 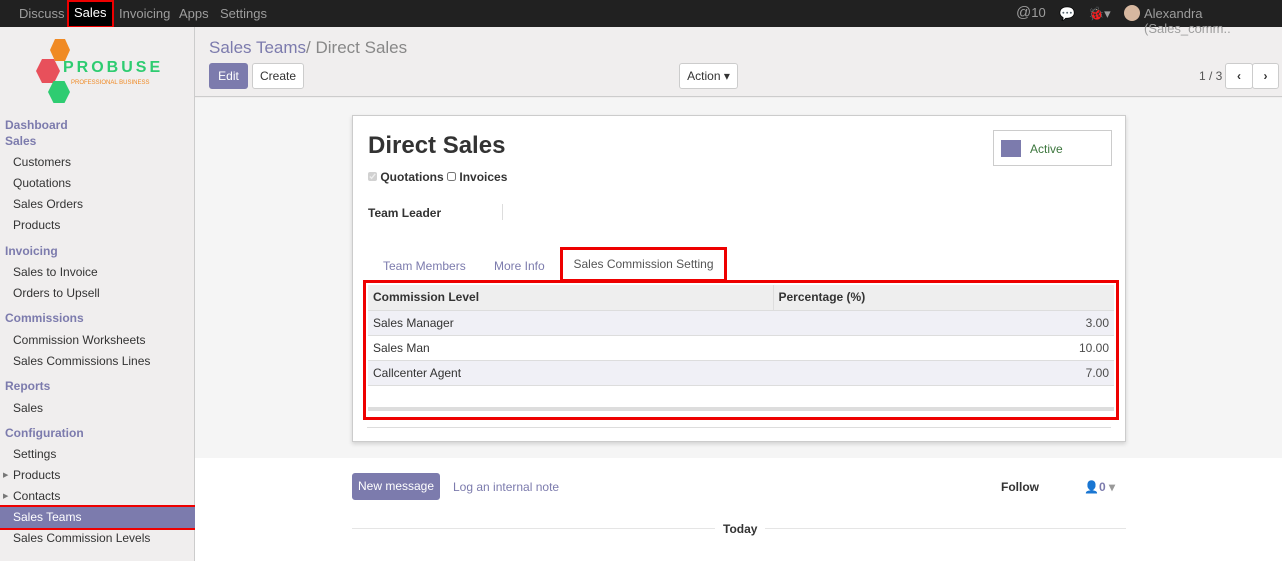 I want to click on chat-icon: 💬, so click(x=1067, y=13).